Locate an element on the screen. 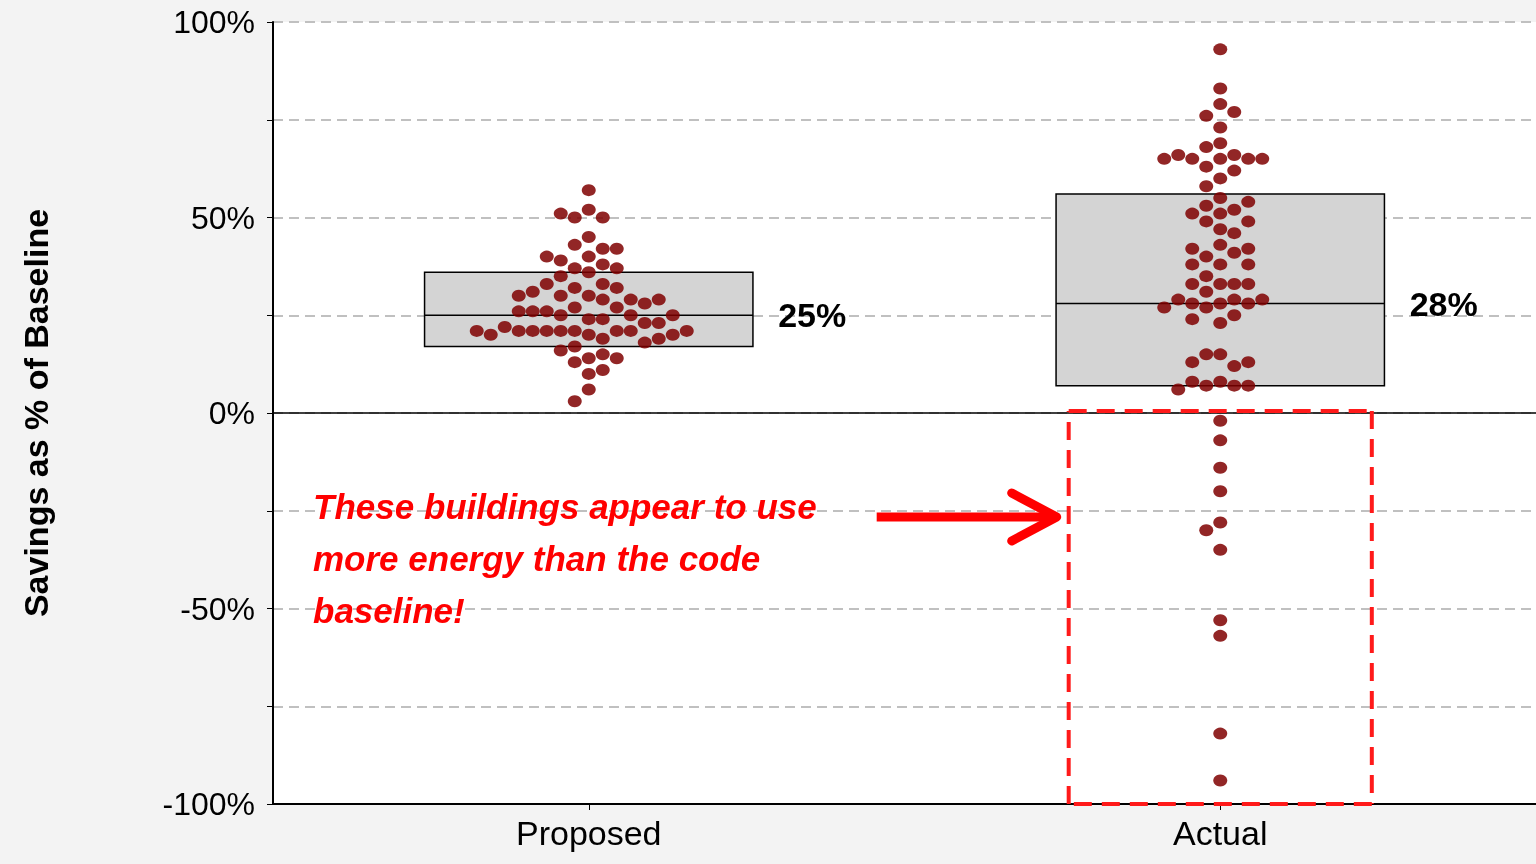  x-tick-label: Proposed is located at coordinates (588, 833).